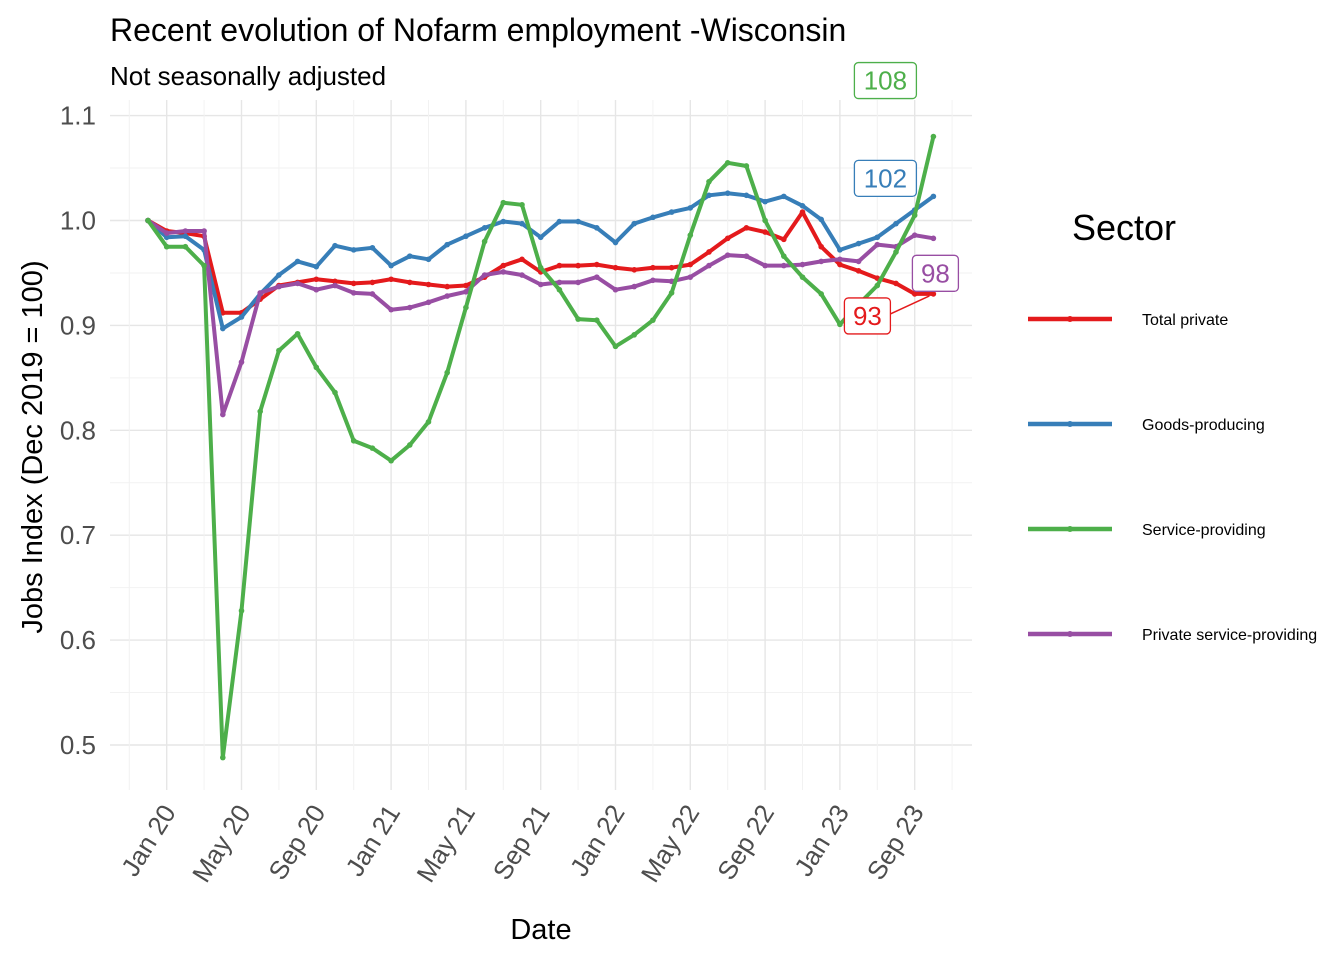  I want to click on chart-subtitle: Not seasonally adjusted, so click(248, 76).